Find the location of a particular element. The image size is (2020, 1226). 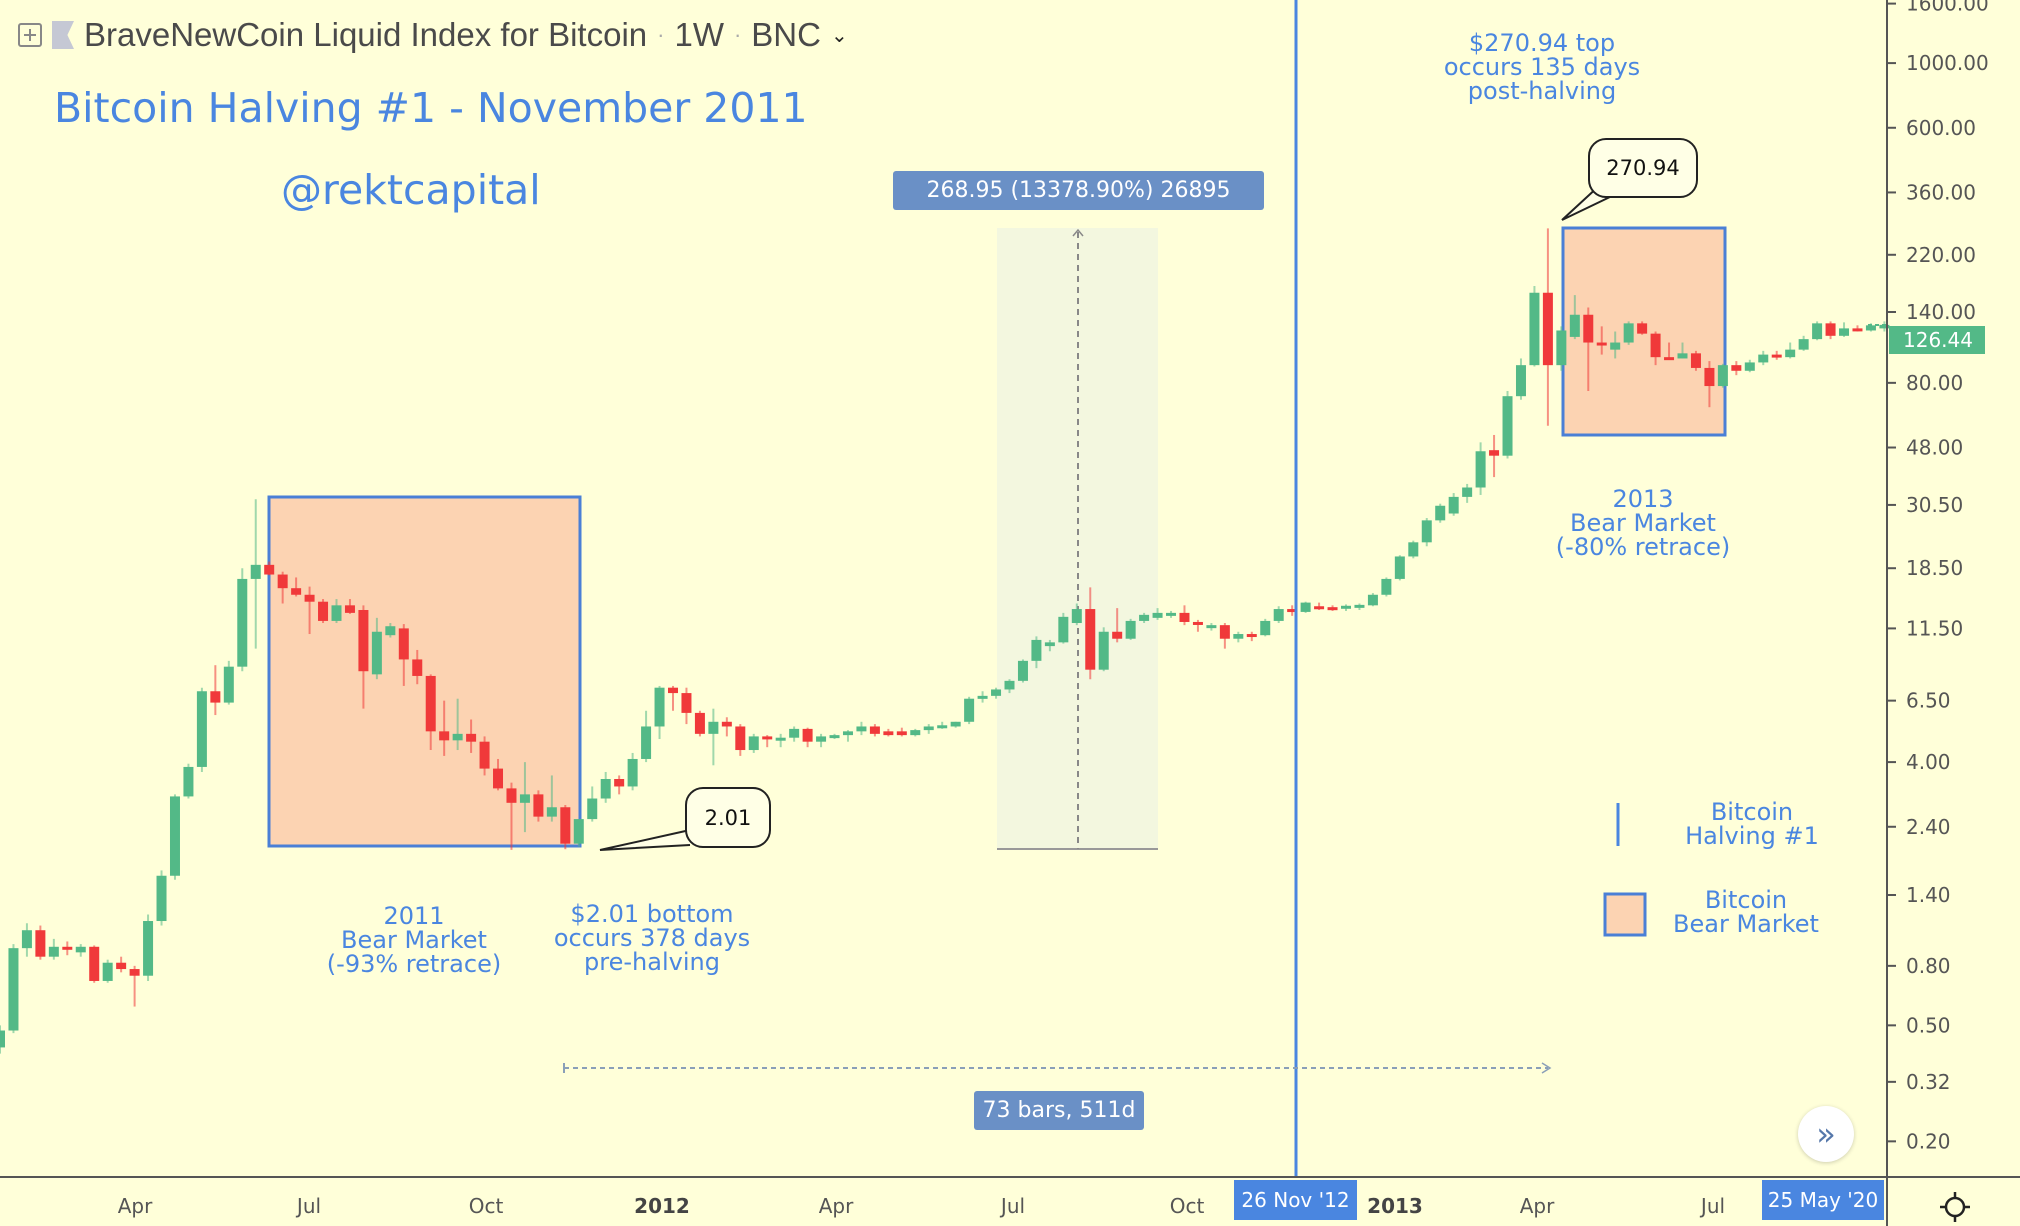

exchange-label: BNC is located at coordinates (786, 34).